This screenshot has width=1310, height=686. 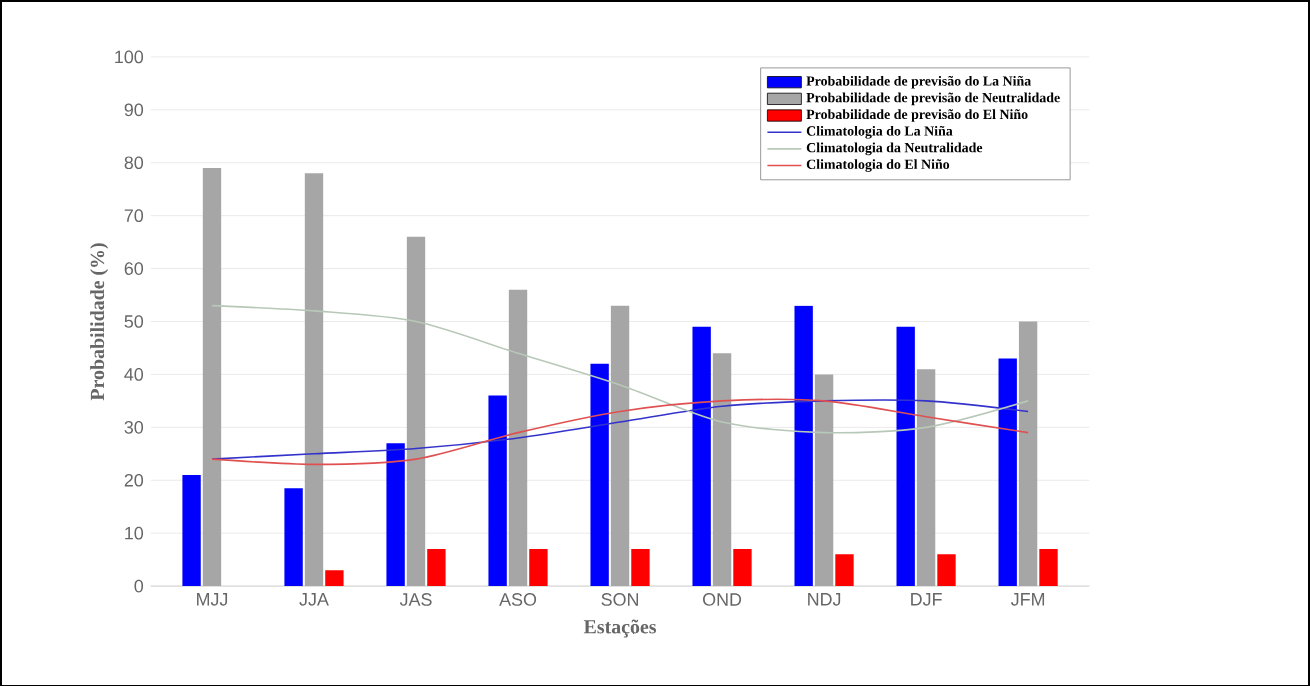 I want to click on x-tick-label: MJJ, so click(x=212, y=599).